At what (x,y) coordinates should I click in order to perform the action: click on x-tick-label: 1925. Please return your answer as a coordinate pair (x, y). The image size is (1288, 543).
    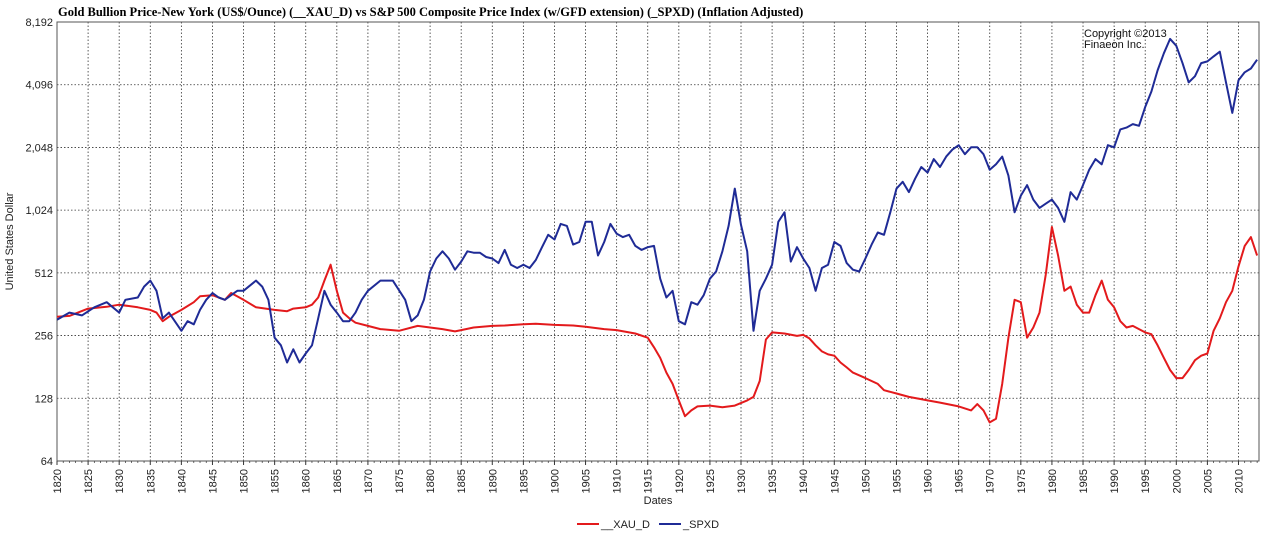
    Looking at the image, I should click on (711, 481).